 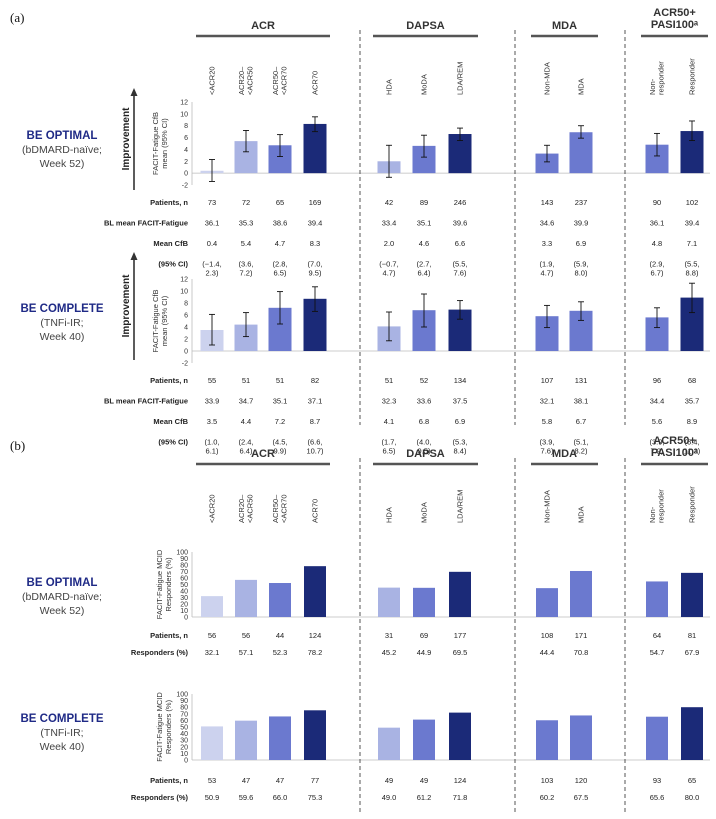 I want to click on category-label: ACR50–<ACR70, so click(x=280, y=80).